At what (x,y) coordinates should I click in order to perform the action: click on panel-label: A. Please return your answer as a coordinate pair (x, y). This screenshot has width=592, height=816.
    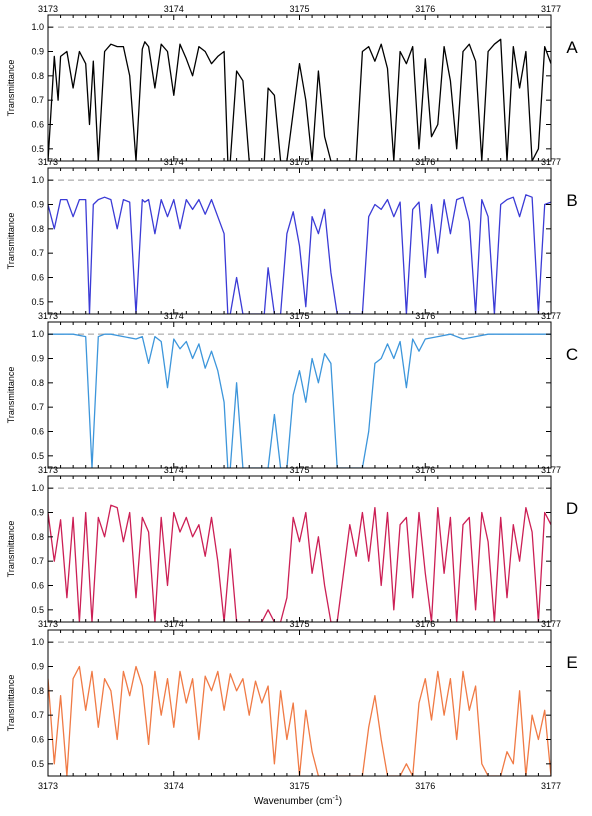
    Looking at the image, I should click on (572, 47).